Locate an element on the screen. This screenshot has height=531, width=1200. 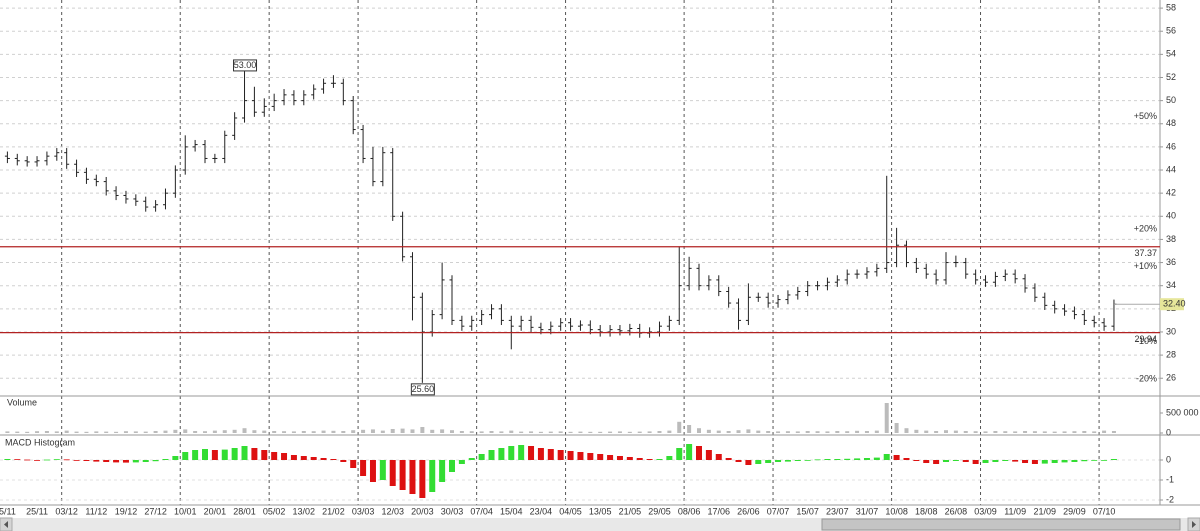
x-tick-label: 10/01 is located at coordinates (185, 511).